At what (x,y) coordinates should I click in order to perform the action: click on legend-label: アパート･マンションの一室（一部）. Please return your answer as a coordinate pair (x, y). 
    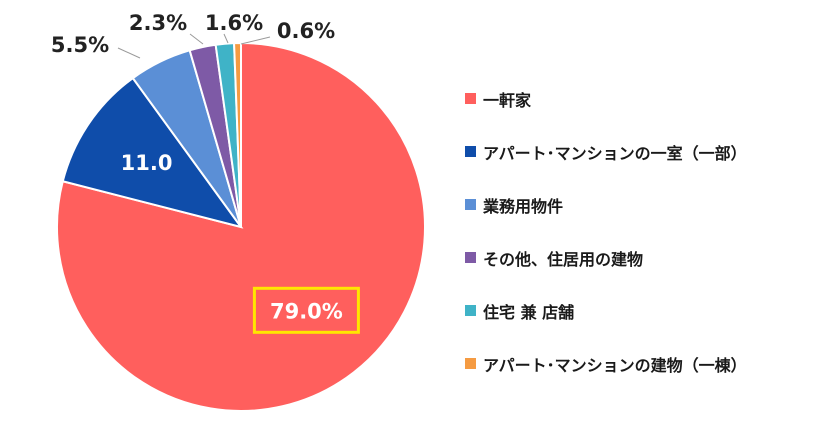
    Looking at the image, I should click on (615, 153).